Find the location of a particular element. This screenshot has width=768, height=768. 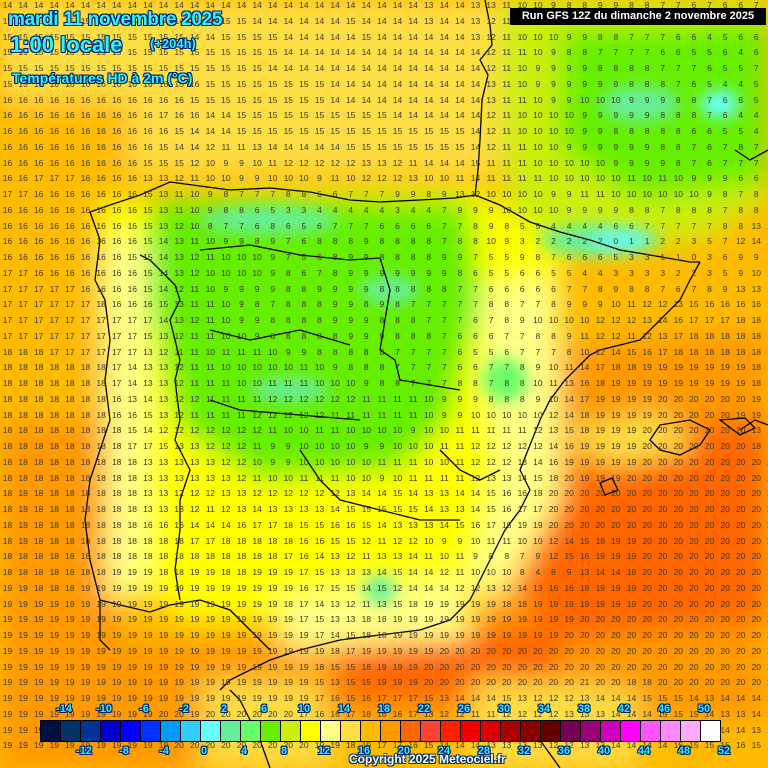

legend-bottom-label: 44 is located at coordinates (644, 751).